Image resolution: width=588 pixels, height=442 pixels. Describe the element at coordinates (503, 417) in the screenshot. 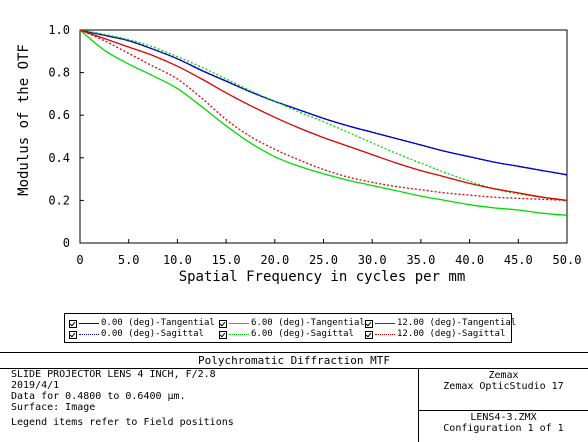

I see `file-name: LENS4-3.ZMX` at that location.